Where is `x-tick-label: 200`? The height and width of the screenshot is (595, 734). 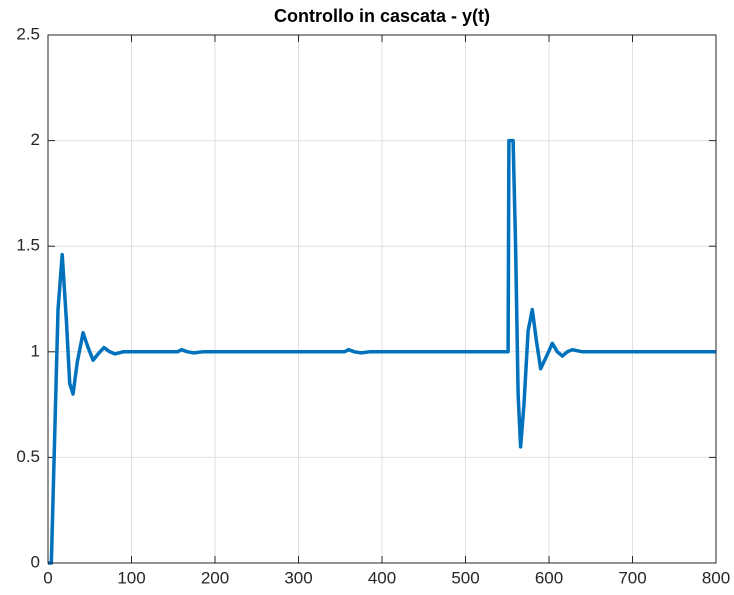 x-tick-label: 200 is located at coordinates (215, 577).